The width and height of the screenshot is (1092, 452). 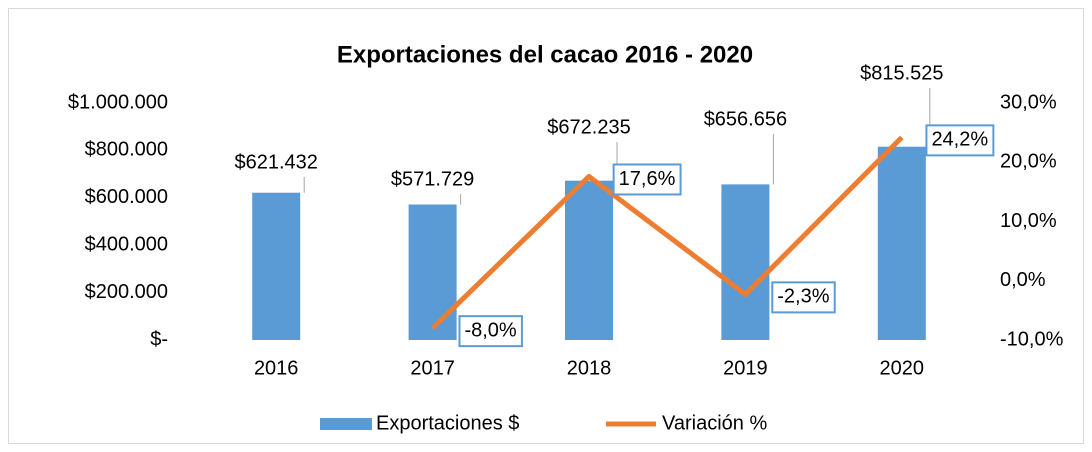 What do you see at coordinates (1028, 162) in the screenshot?
I see `y2-tick-label: 20,0%` at bounding box center [1028, 162].